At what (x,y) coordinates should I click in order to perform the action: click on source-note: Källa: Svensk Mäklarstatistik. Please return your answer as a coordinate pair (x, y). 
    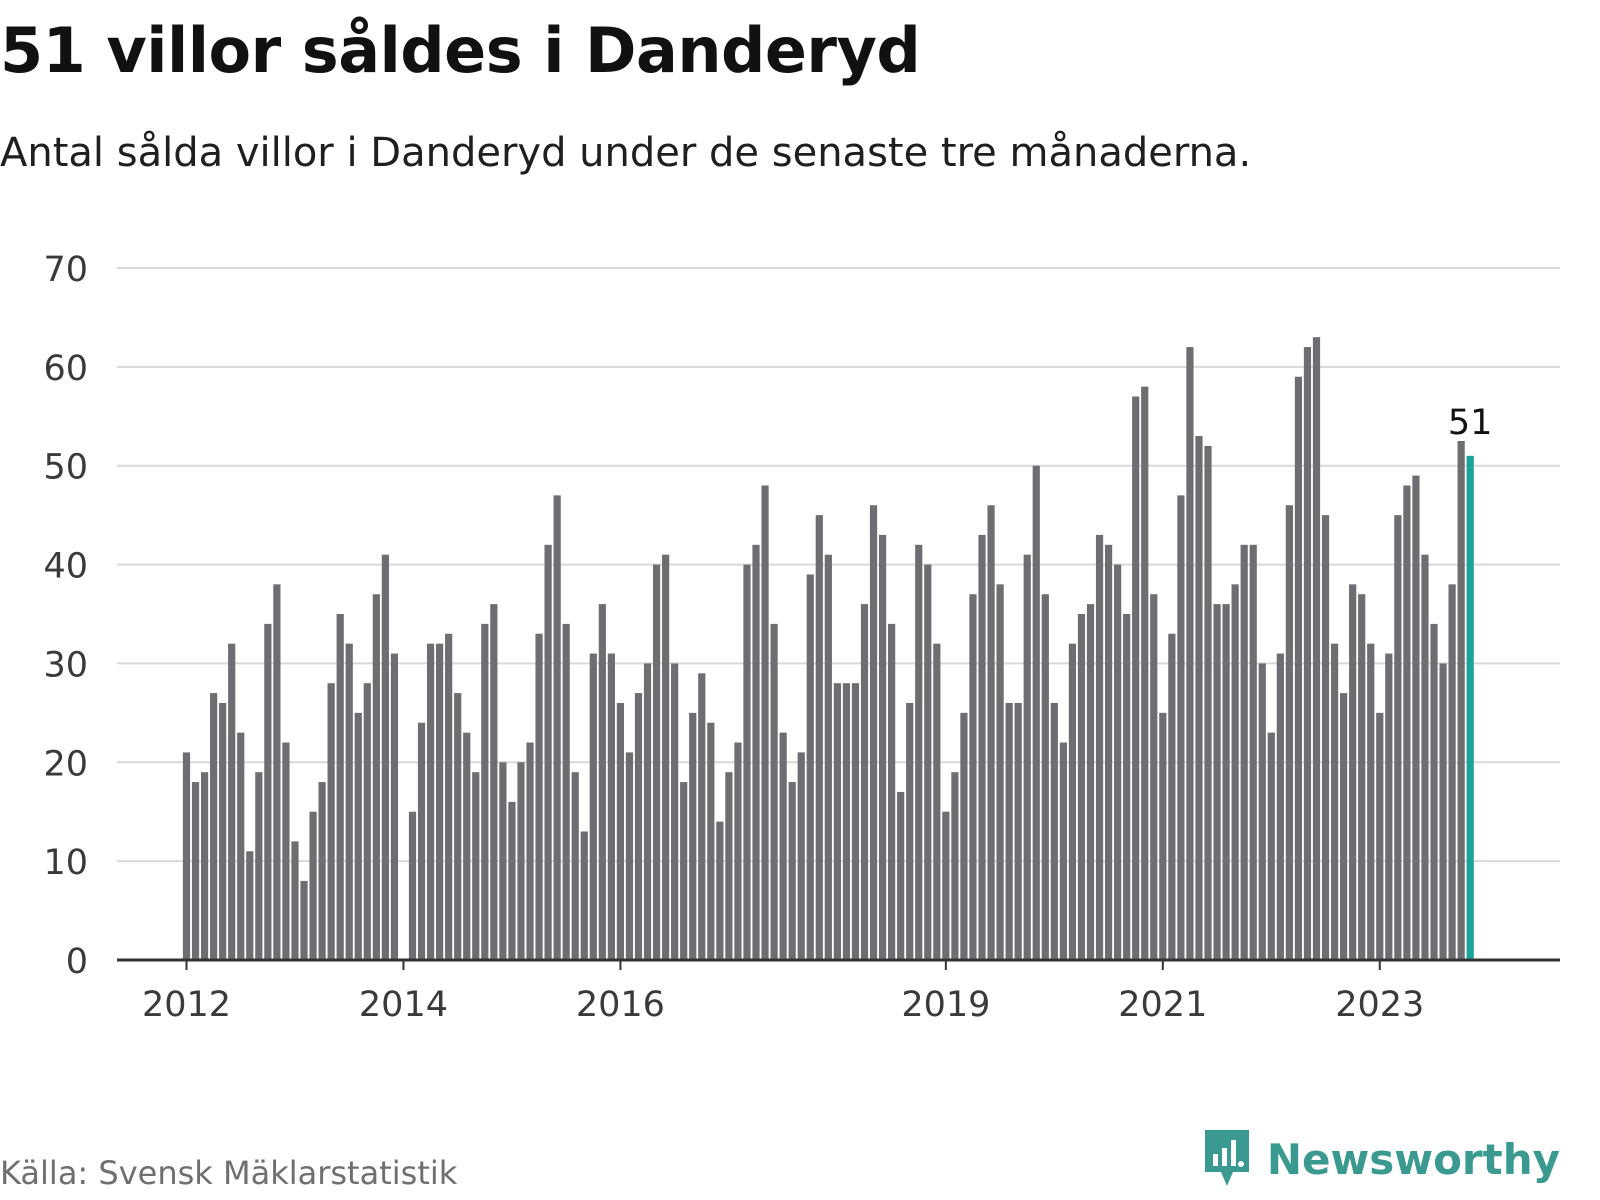
    Looking at the image, I should click on (229, 1173).